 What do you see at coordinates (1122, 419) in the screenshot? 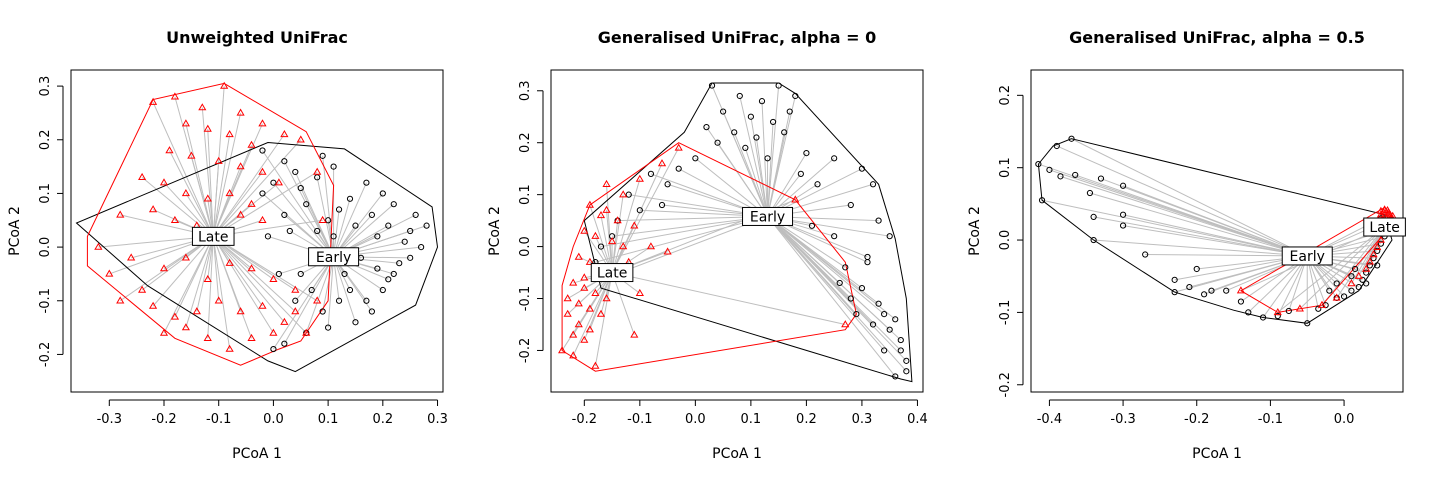
I see `x-tick-label: -0.3` at bounding box center [1122, 419].